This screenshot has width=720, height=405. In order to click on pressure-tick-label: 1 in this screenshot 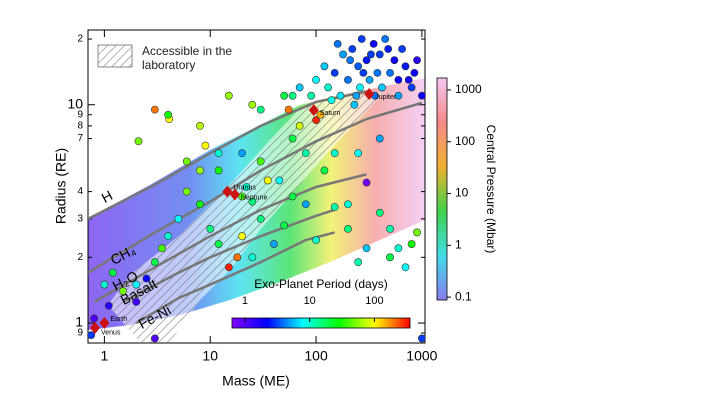, I will do `click(458, 244)`.